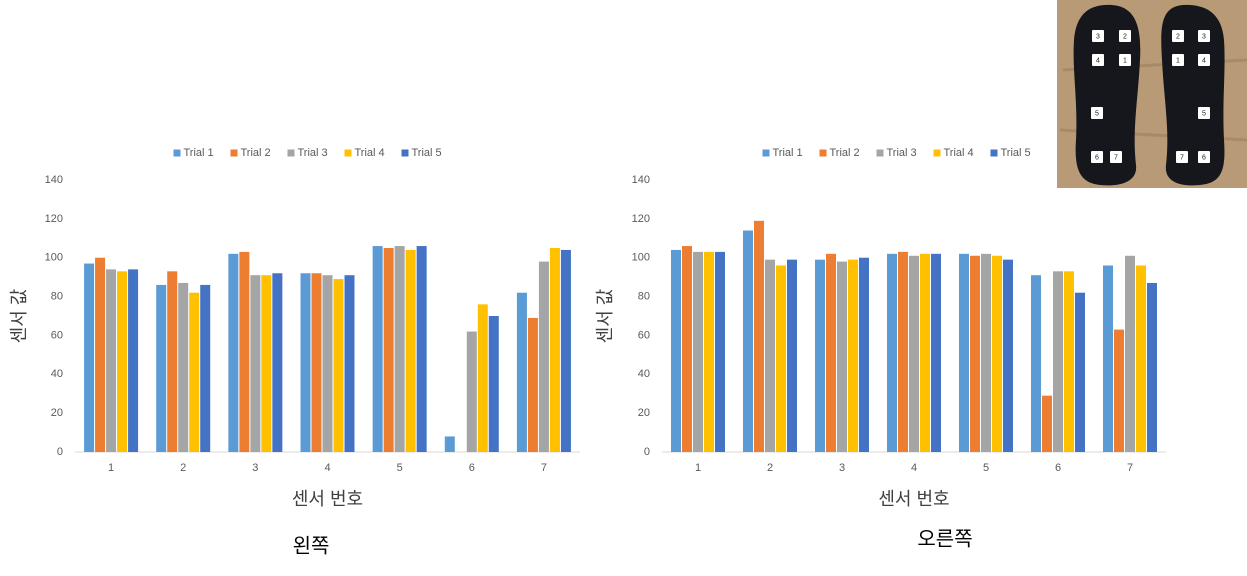 This screenshot has height=576, width=1247. I want to click on sensor-label: 4, so click(1098, 60).